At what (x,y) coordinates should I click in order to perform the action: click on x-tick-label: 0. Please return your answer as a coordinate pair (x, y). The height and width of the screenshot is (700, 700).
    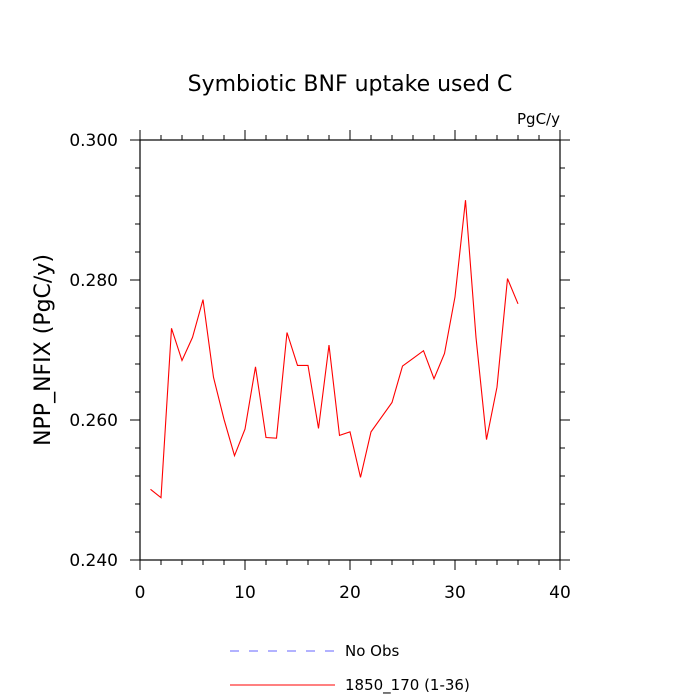
    Looking at the image, I should click on (140, 593).